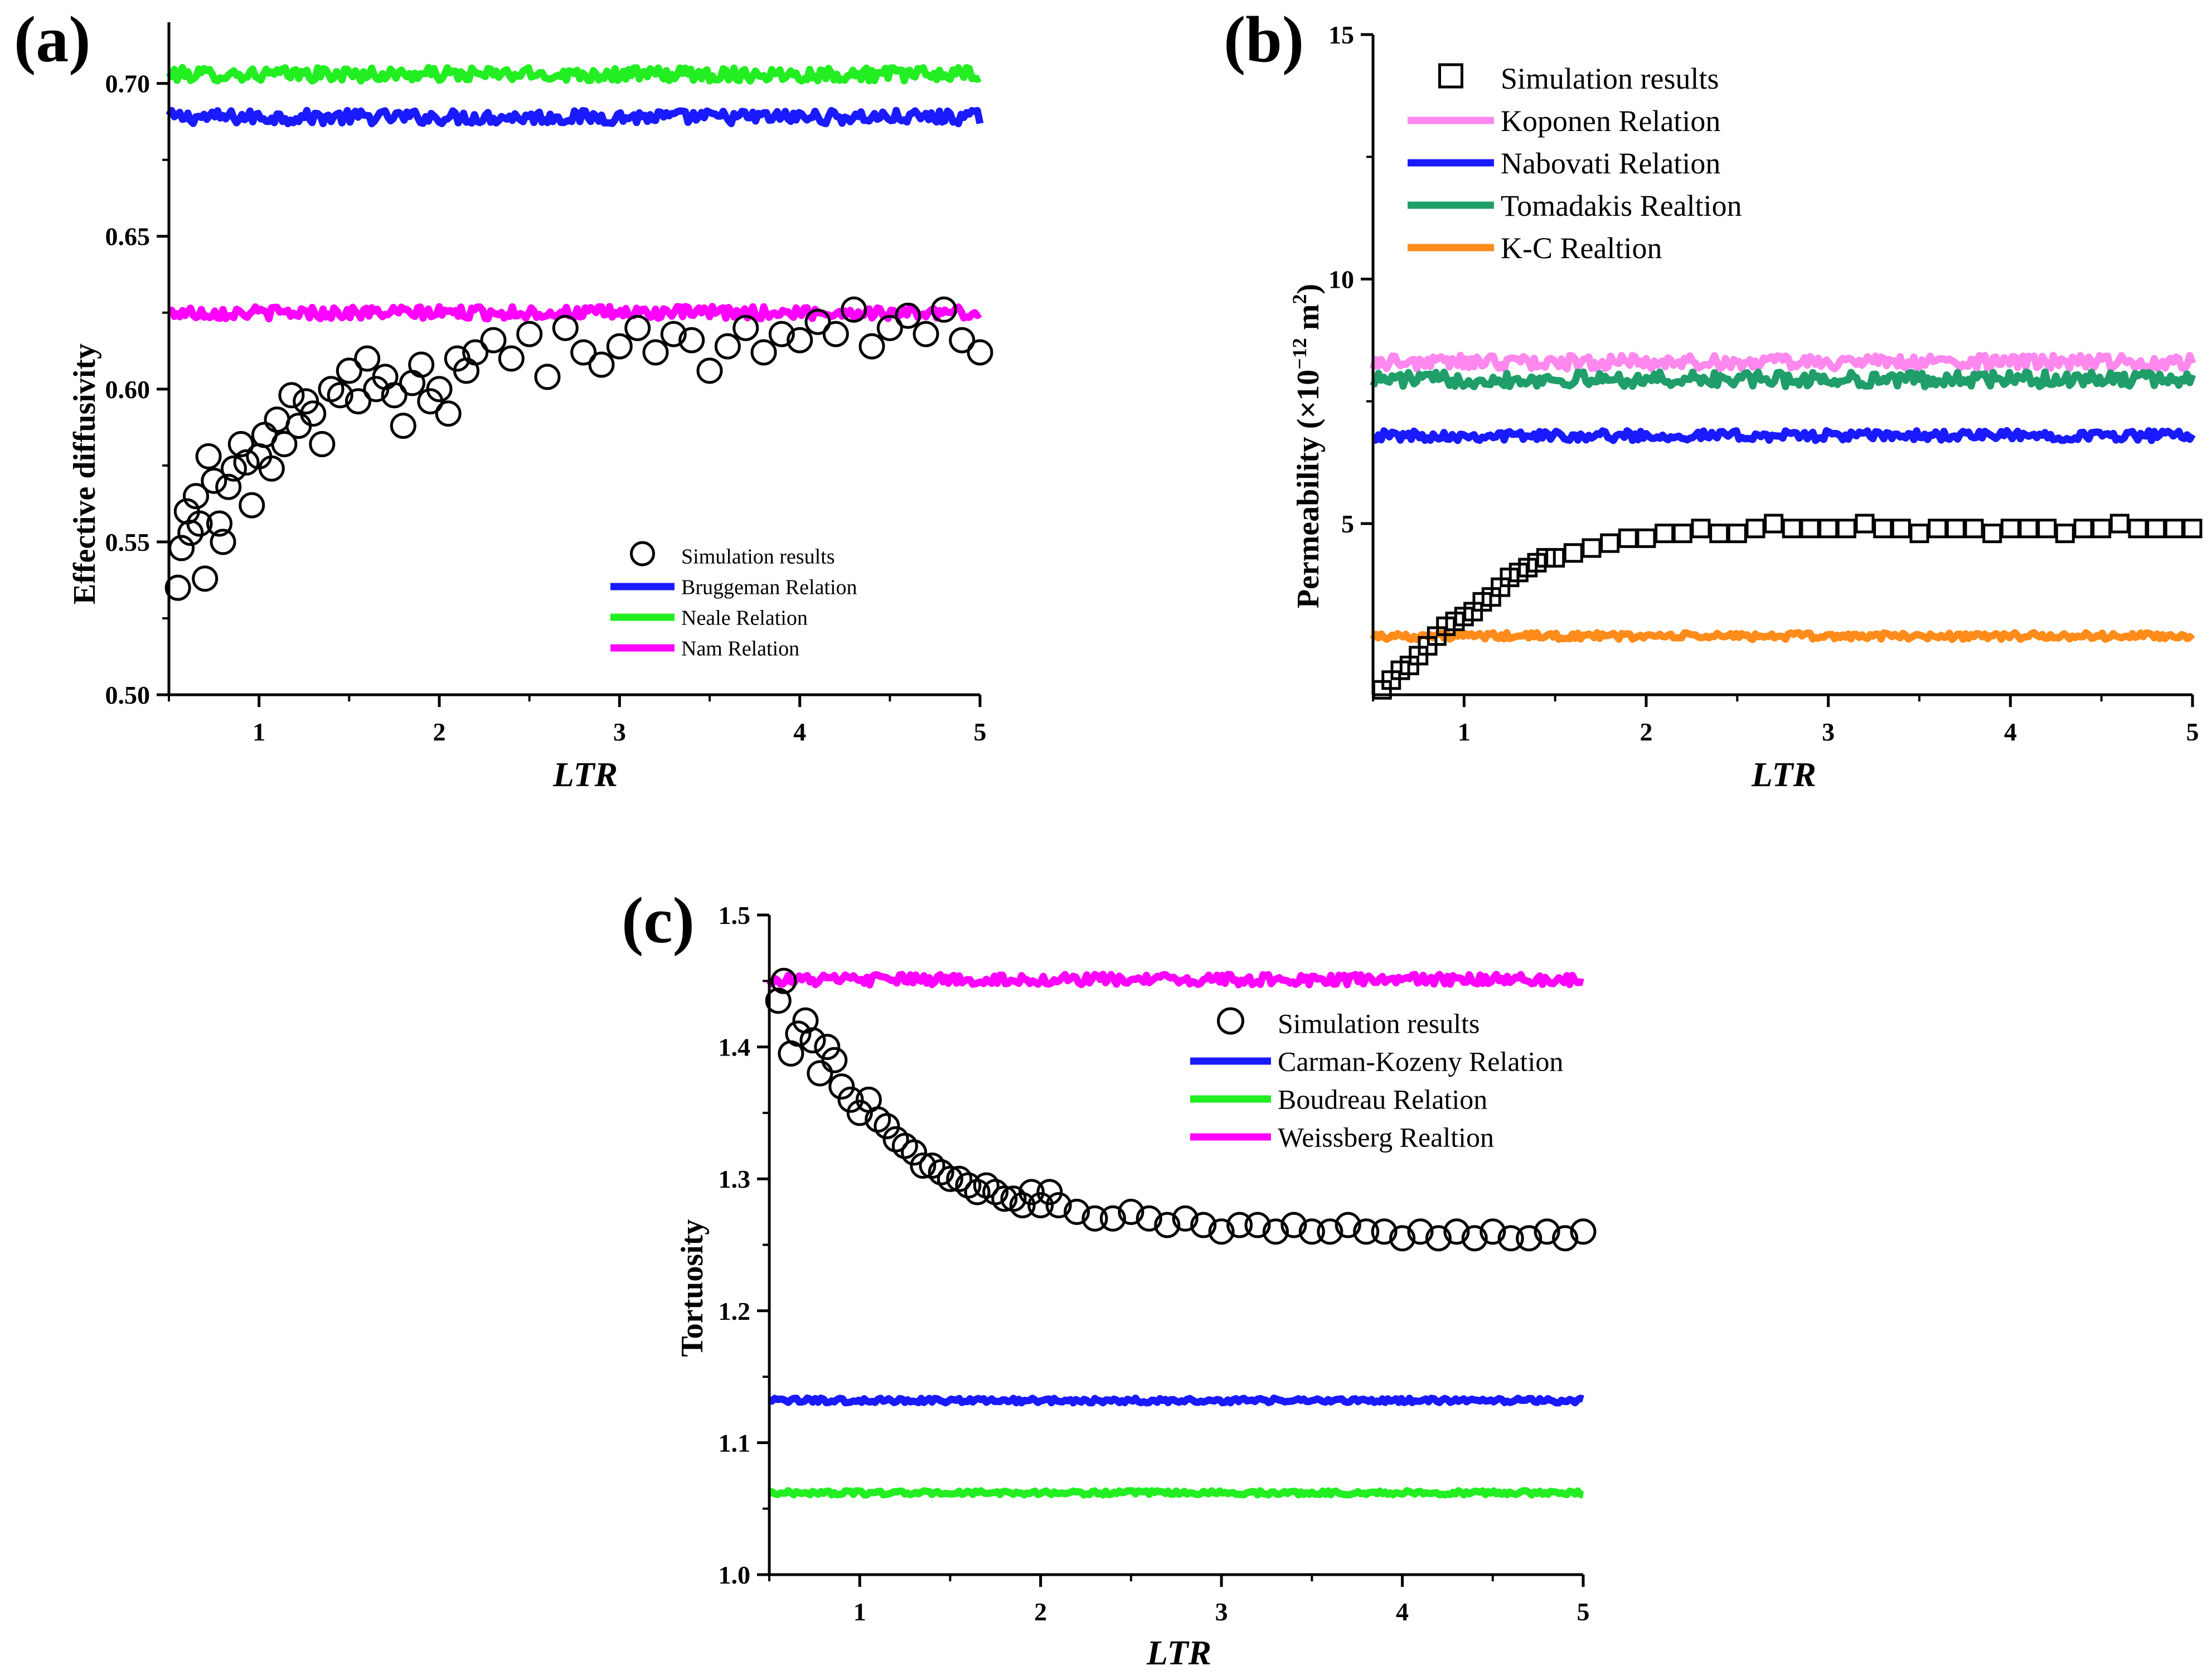  Describe the element at coordinates (1382, 1099) in the screenshot. I see `legend-label: Boudreau Relation` at that location.